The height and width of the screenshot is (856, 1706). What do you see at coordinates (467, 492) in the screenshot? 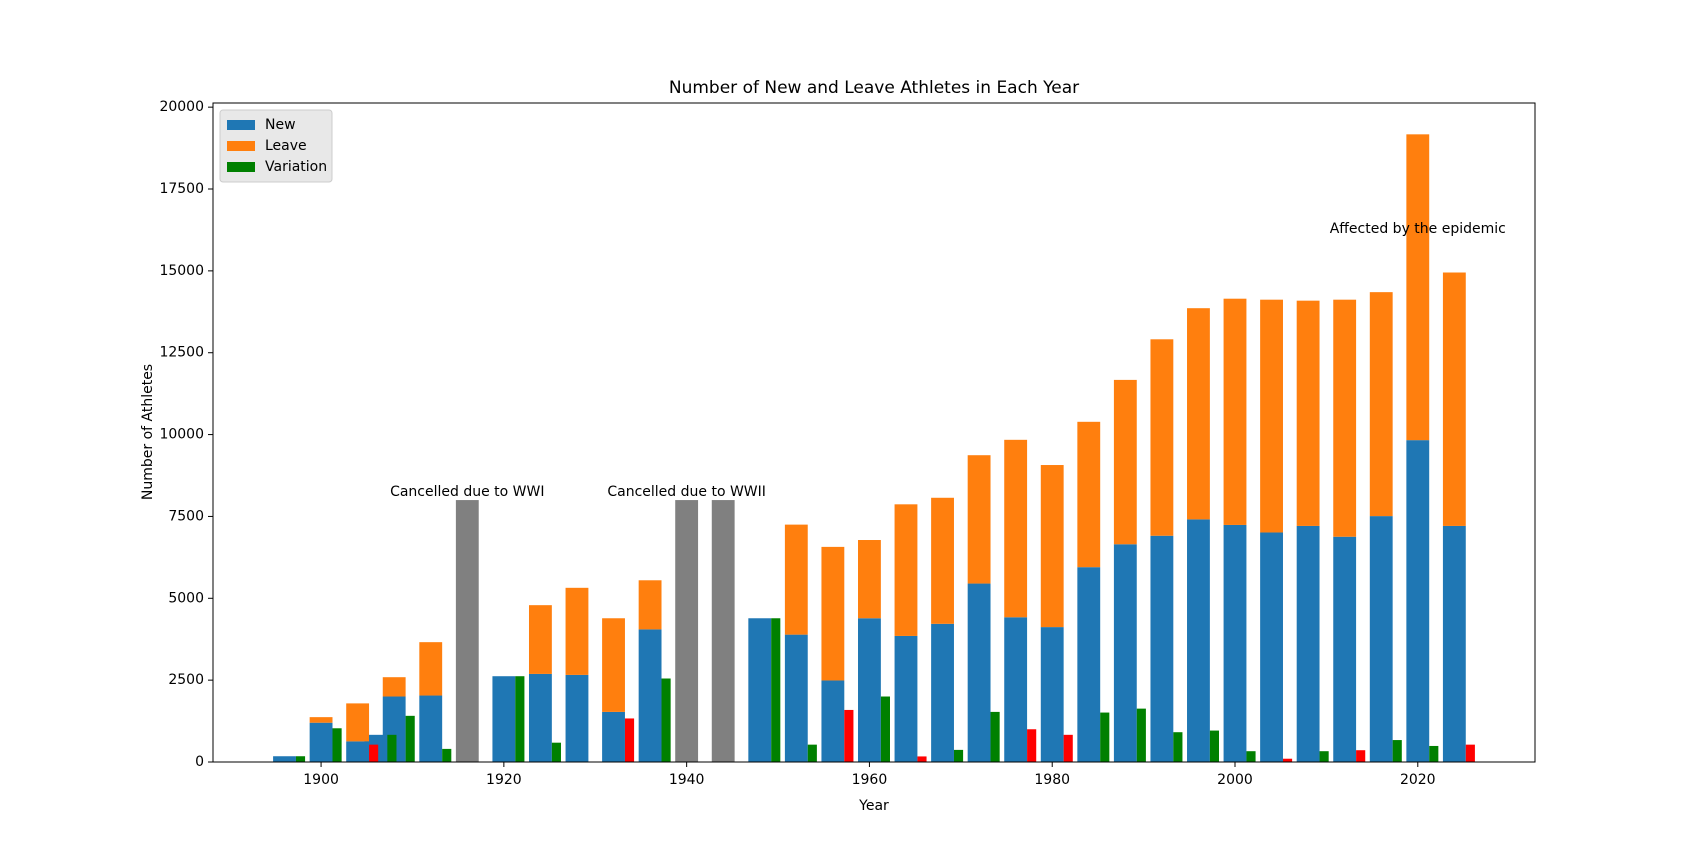
I see `annotation: Cancelled due to WWI` at bounding box center [467, 492].